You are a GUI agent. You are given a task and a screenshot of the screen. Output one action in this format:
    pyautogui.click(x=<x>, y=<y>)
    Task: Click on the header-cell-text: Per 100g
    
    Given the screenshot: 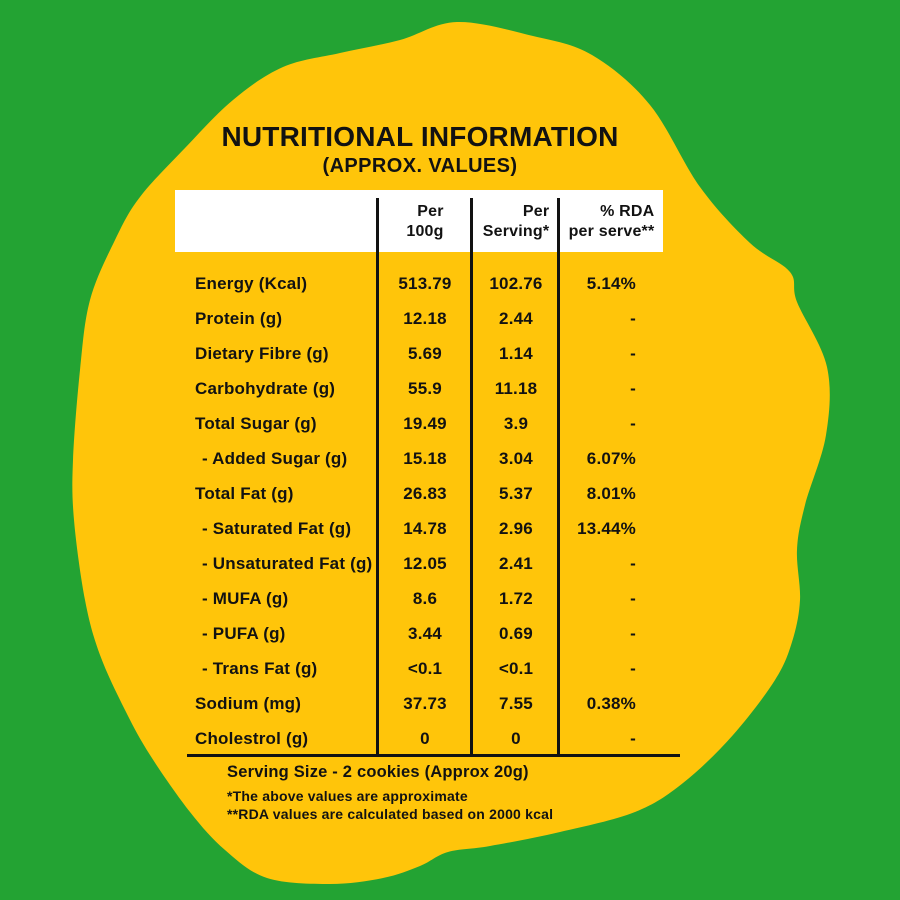 What is the action you would take?
    pyautogui.click(x=424, y=221)
    